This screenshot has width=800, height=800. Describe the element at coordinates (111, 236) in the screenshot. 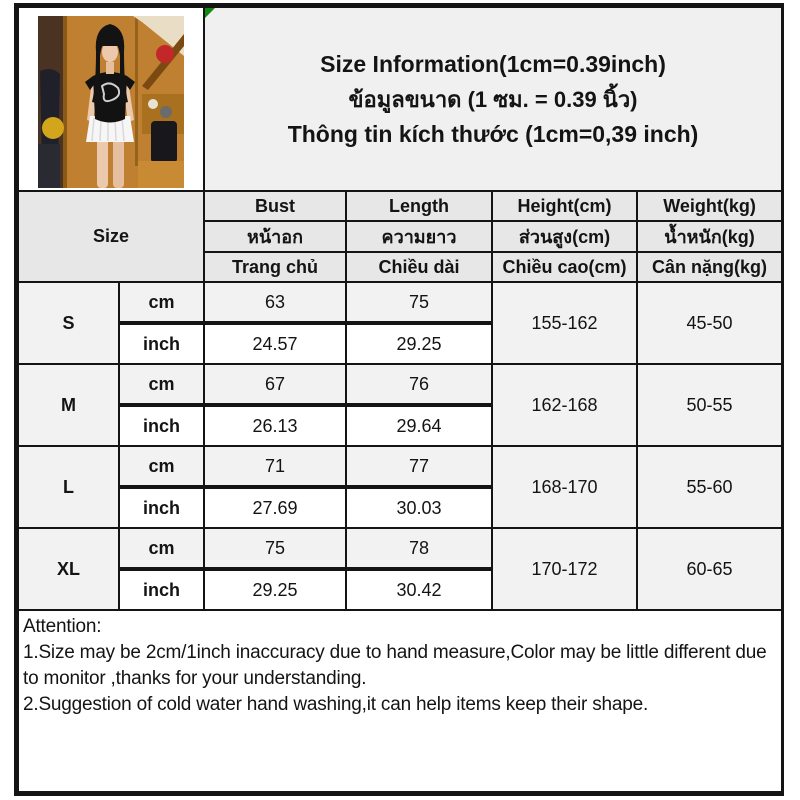

I see `size-header: Size` at that location.